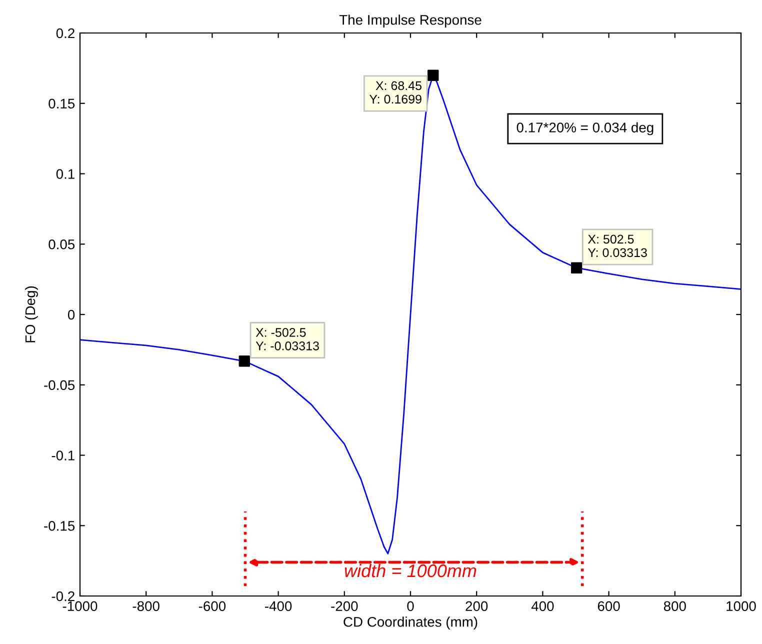  Describe the element at coordinates (410, 606) in the screenshot. I see `x-tick-label: 0` at that location.